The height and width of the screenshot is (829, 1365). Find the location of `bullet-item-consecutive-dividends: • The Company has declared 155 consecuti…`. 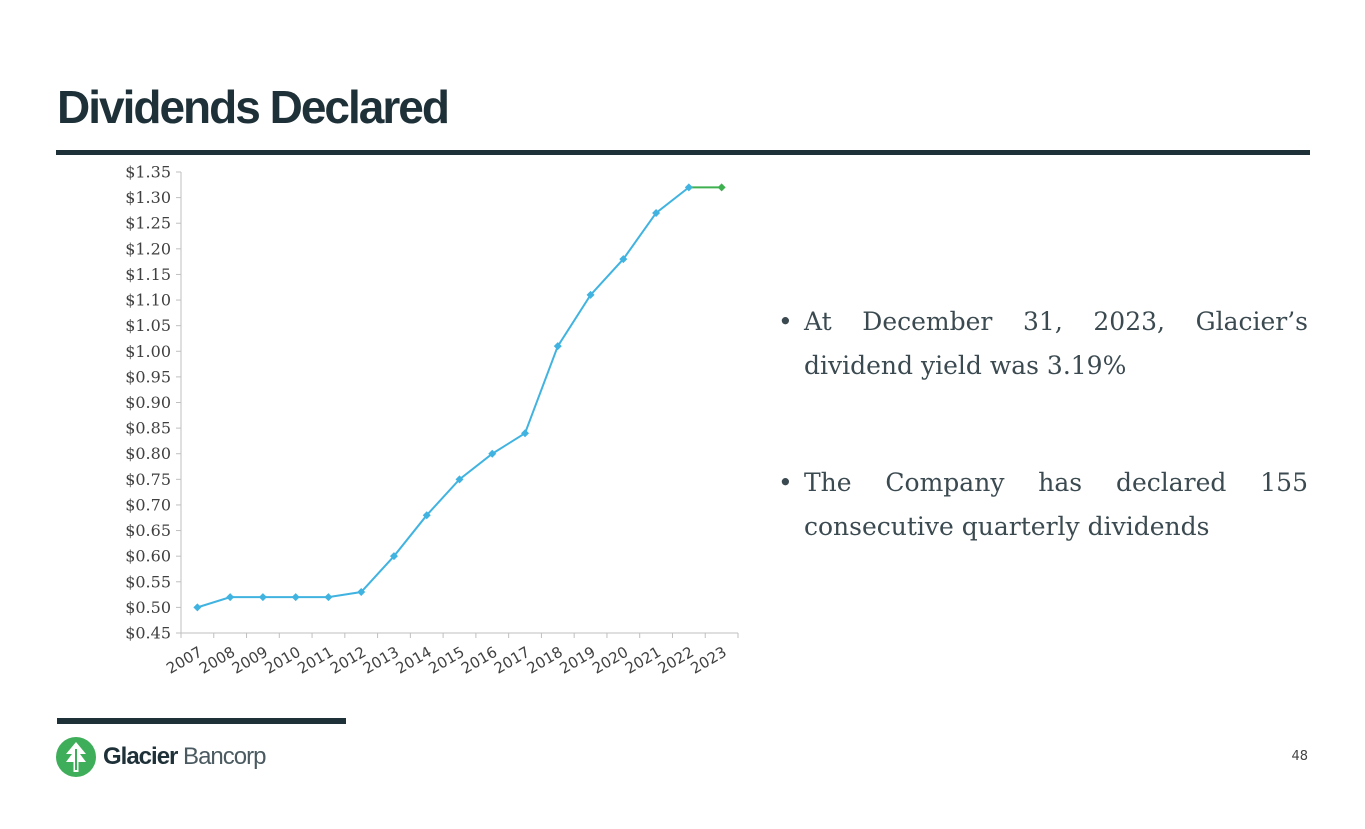

bullet-item-consecutive-dividends: • The Company has declared 155 consecuti… is located at coordinates (1043, 505).